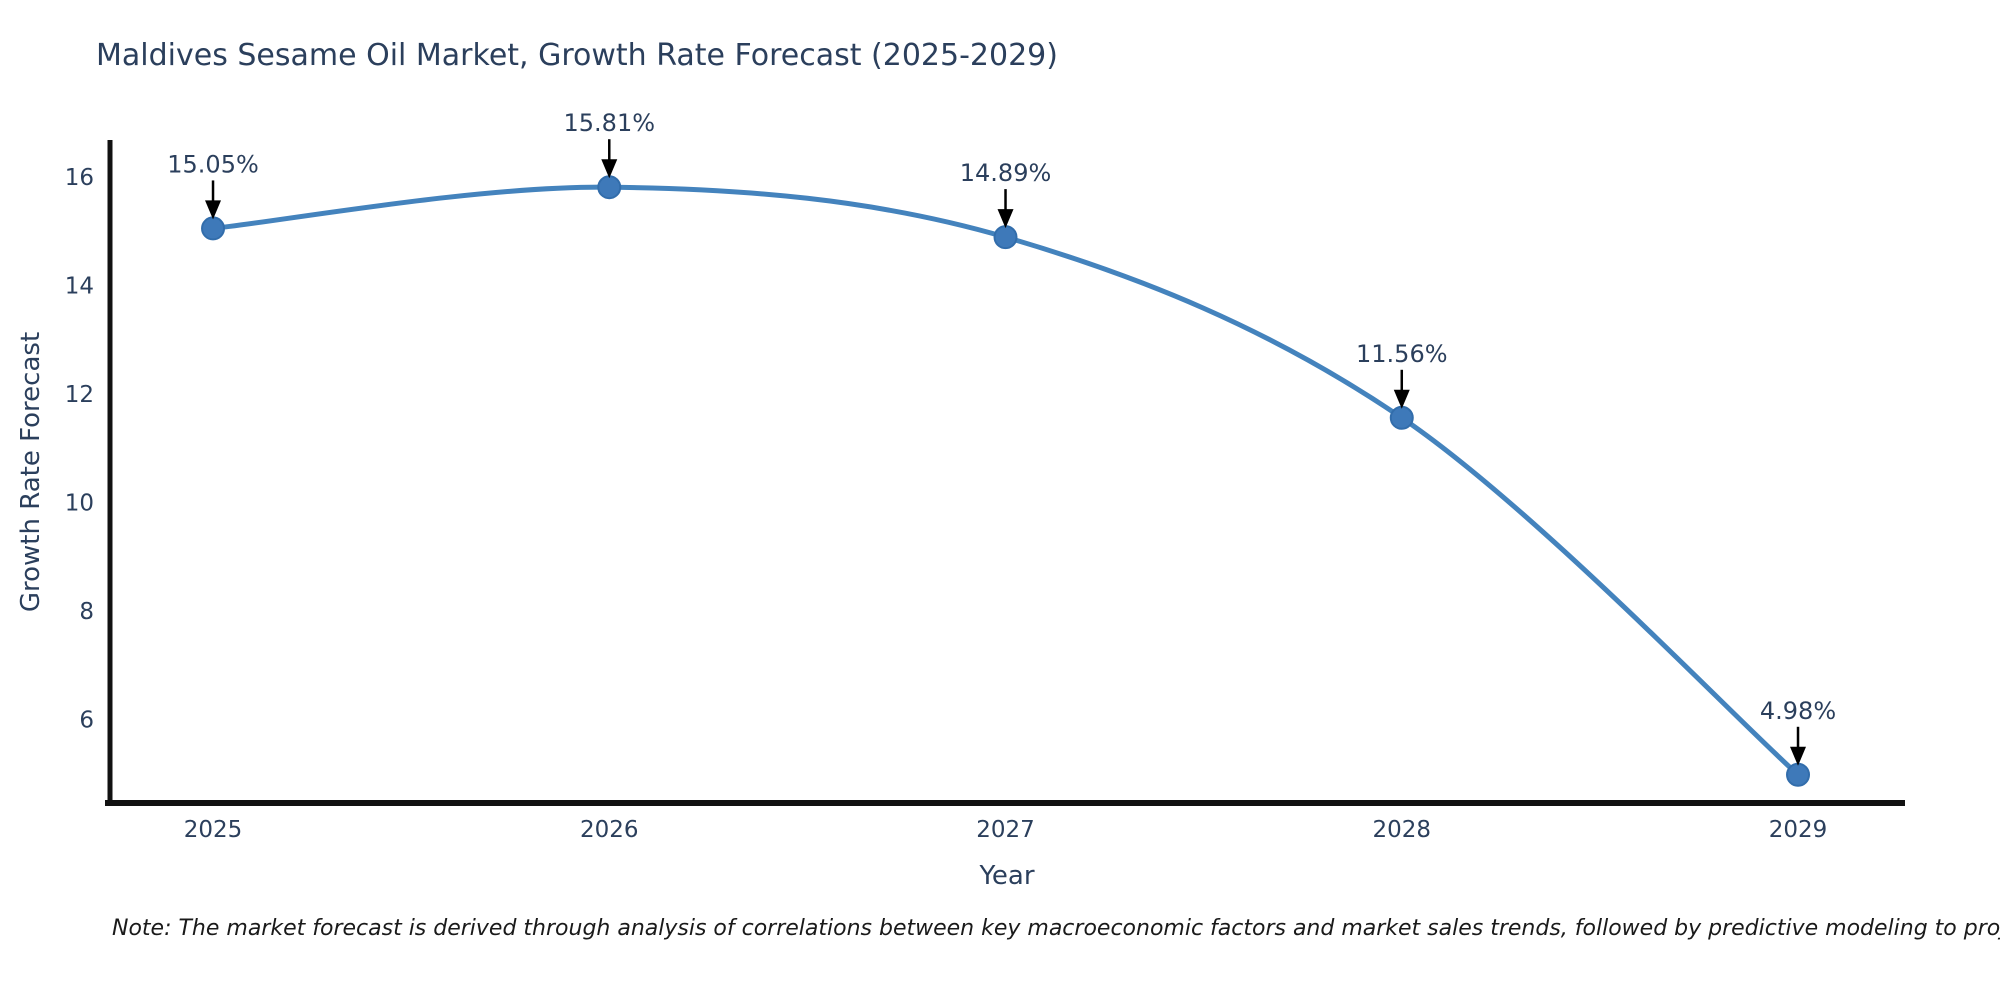  Describe the element at coordinates (86, 720) in the screenshot. I see `y-tick-label: 6` at that location.